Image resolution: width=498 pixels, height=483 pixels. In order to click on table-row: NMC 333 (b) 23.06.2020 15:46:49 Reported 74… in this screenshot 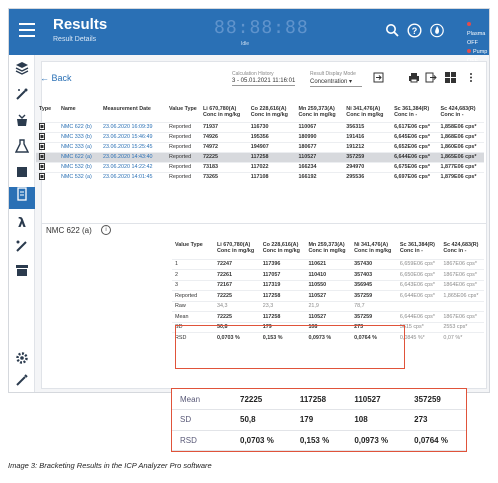, I will do `click(260, 136)`.